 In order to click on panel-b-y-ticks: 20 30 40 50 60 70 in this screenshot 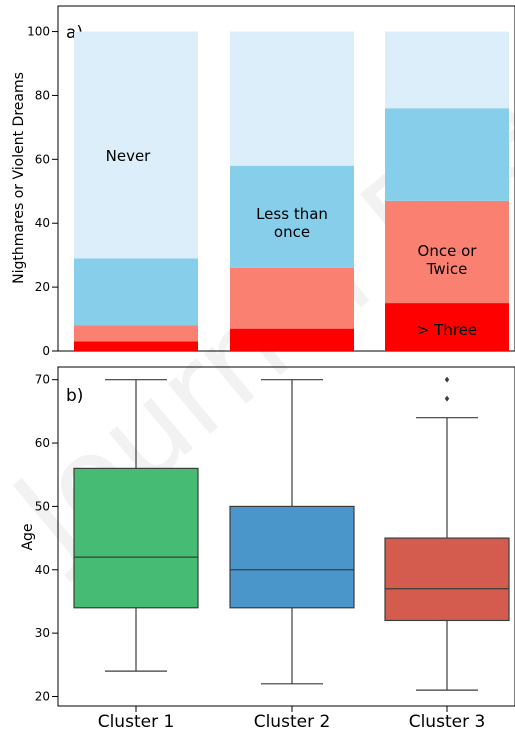, I will do `click(46, 538)`.